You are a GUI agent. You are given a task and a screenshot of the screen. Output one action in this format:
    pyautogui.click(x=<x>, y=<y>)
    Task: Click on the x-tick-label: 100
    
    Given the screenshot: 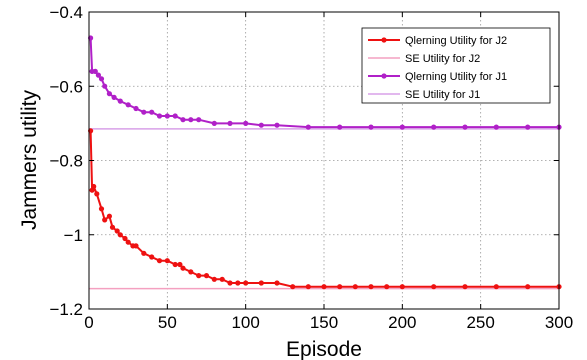 What is the action you would take?
    pyautogui.click(x=245, y=322)
    